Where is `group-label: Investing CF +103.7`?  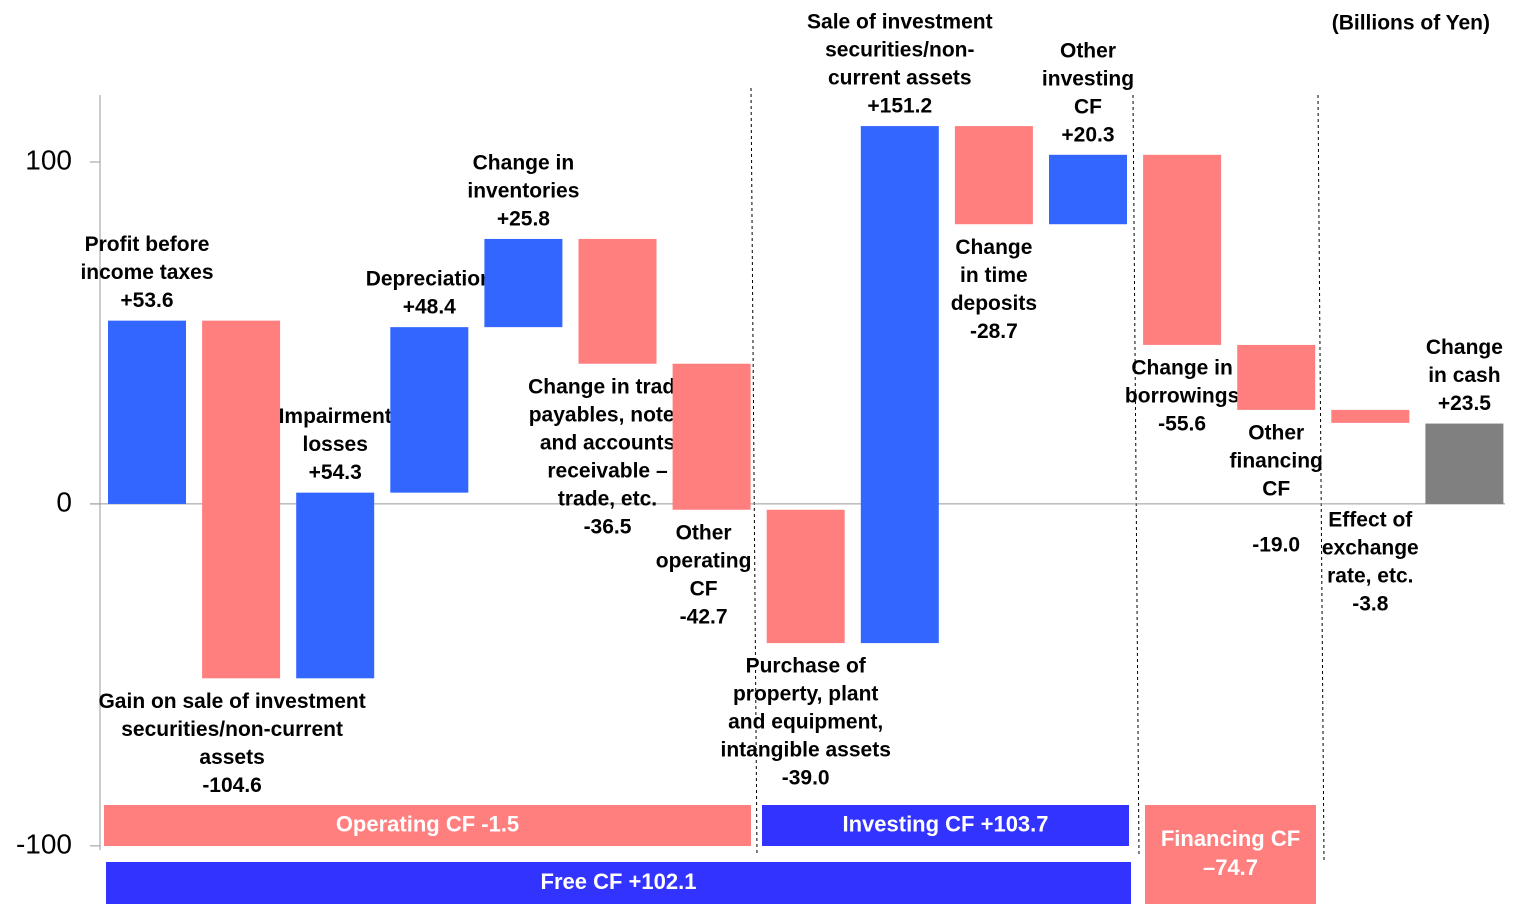
group-label: Investing CF +103.7 is located at coordinates (945, 823).